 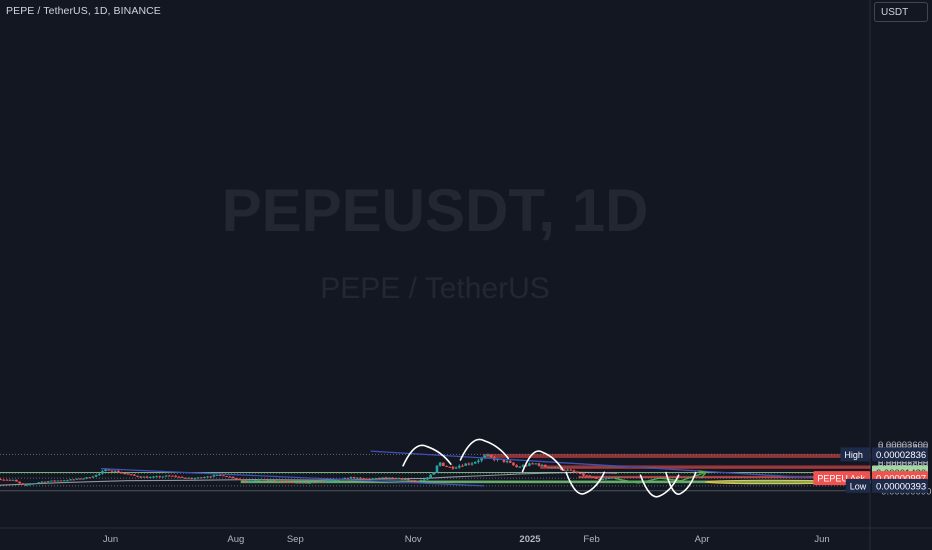 What do you see at coordinates (235, 539) in the screenshot?
I see `x-tick-label: Aug` at bounding box center [235, 539].